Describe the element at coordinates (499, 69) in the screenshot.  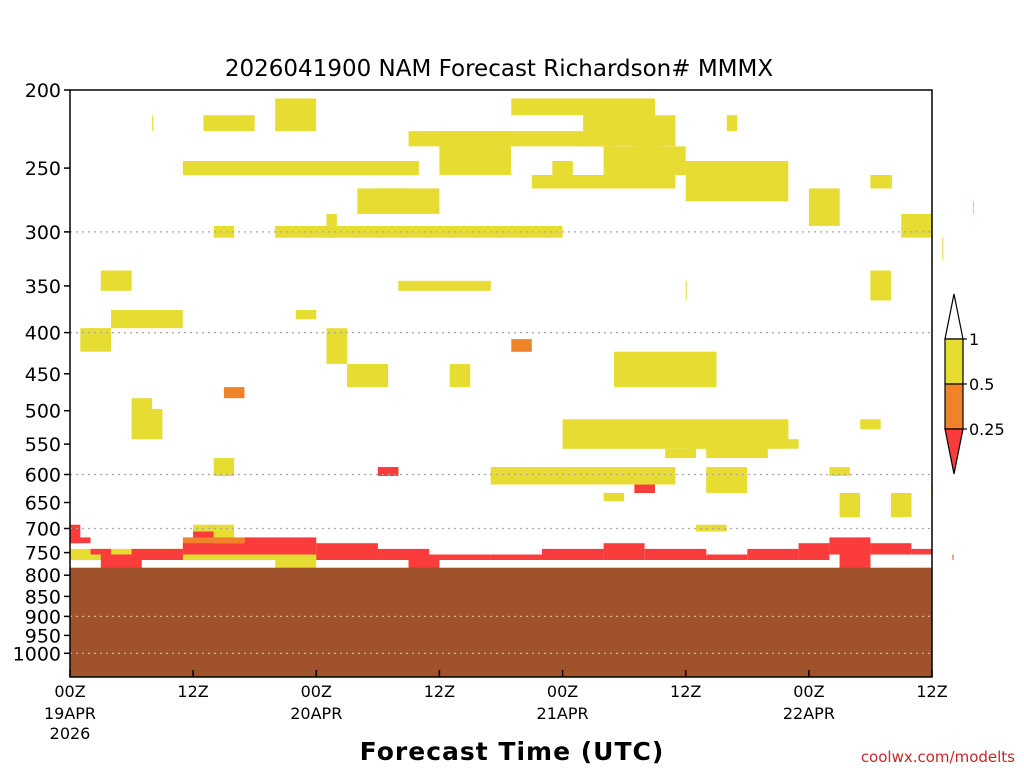
I see `chart-title: 2026041900 NAM Forecast Richardson# MMMX` at that location.